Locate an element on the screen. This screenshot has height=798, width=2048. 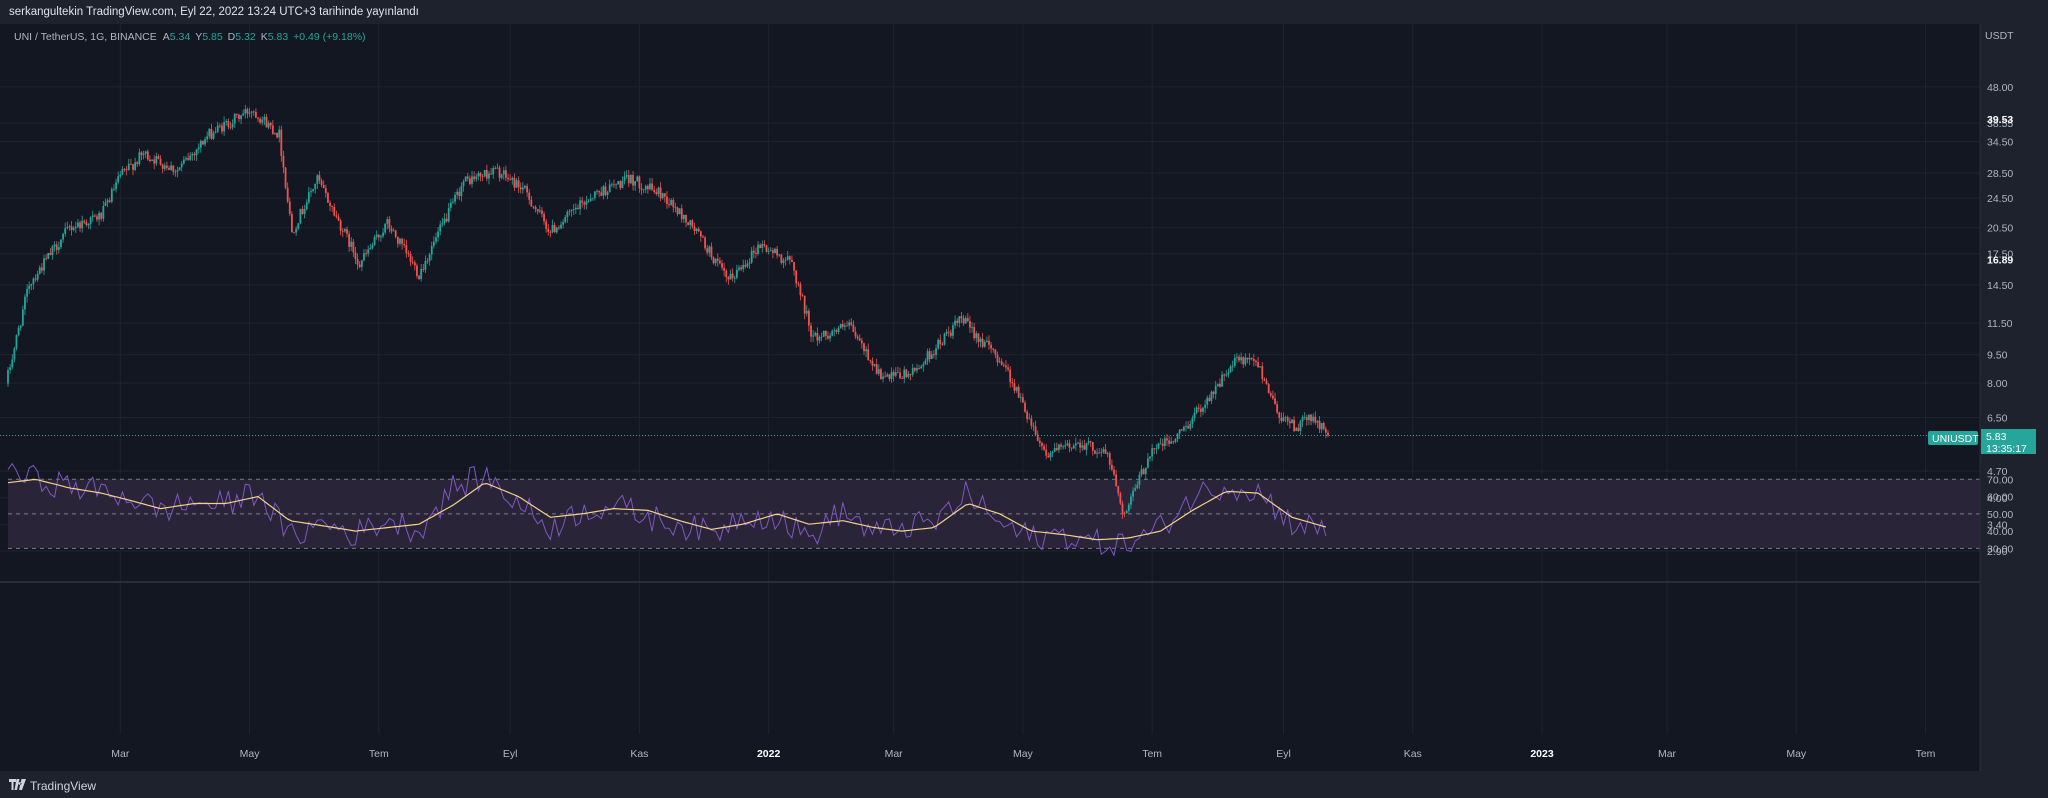
time-tick-label: Eyl is located at coordinates (1283, 754).